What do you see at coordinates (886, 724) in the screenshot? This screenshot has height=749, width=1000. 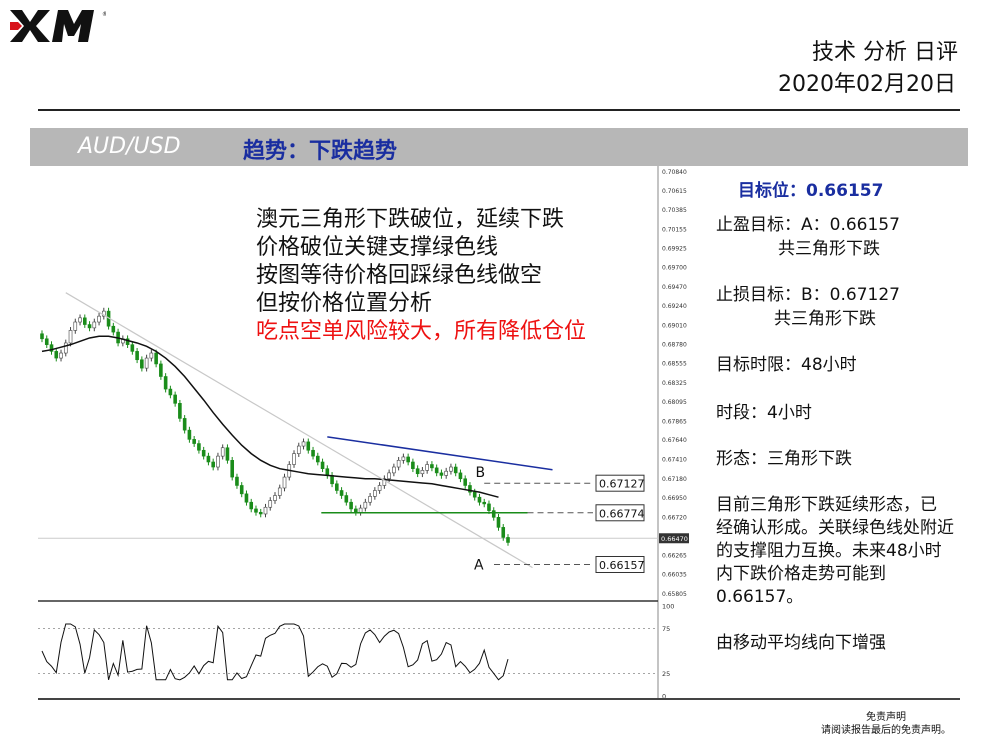 I see `disclaimer: 免责声明 请阅读报告最后的免责声明。` at bounding box center [886, 724].